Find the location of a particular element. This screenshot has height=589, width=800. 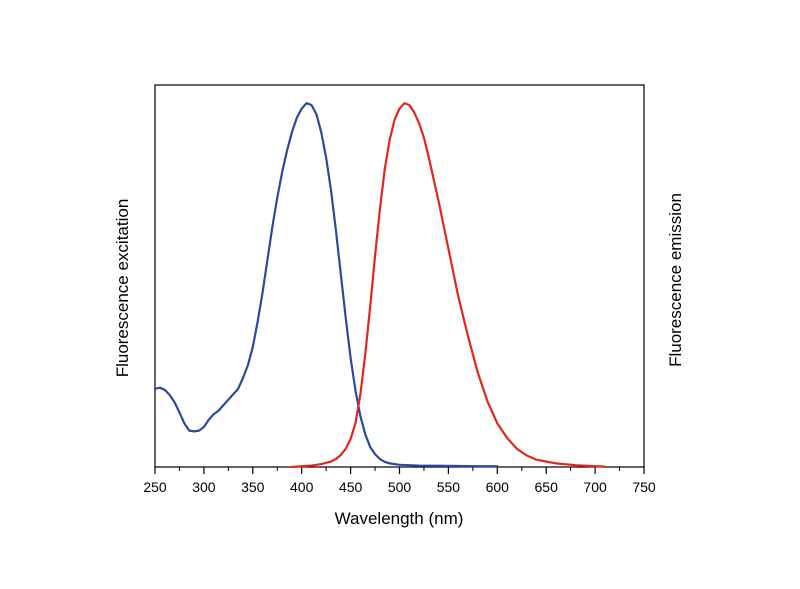

x-tick-label: 750 is located at coordinates (644, 487).